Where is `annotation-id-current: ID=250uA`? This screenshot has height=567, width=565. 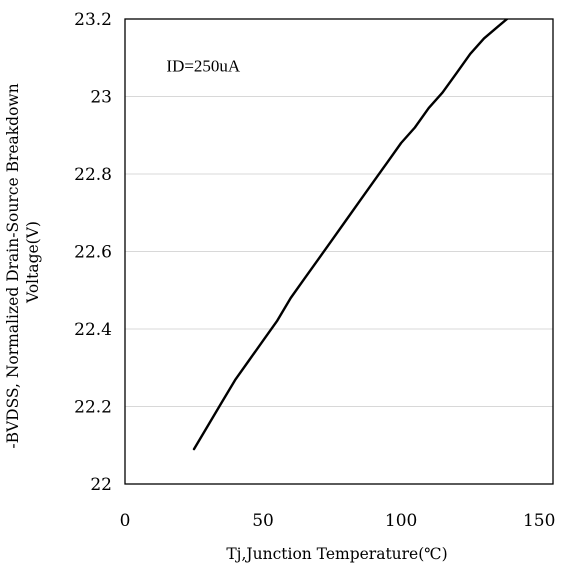
annotation-id-current: ID=250uA is located at coordinates (203, 66).